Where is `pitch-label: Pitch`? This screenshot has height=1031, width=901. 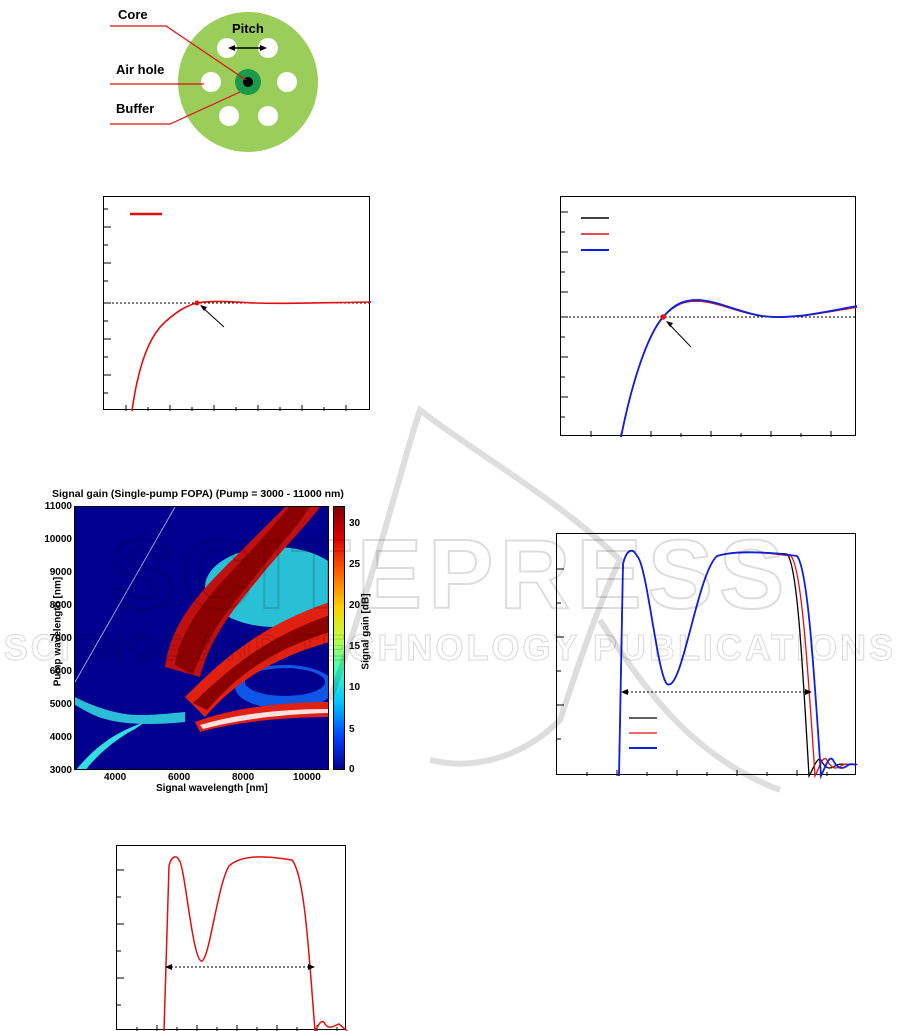 pitch-label: Pitch is located at coordinates (248, 28).